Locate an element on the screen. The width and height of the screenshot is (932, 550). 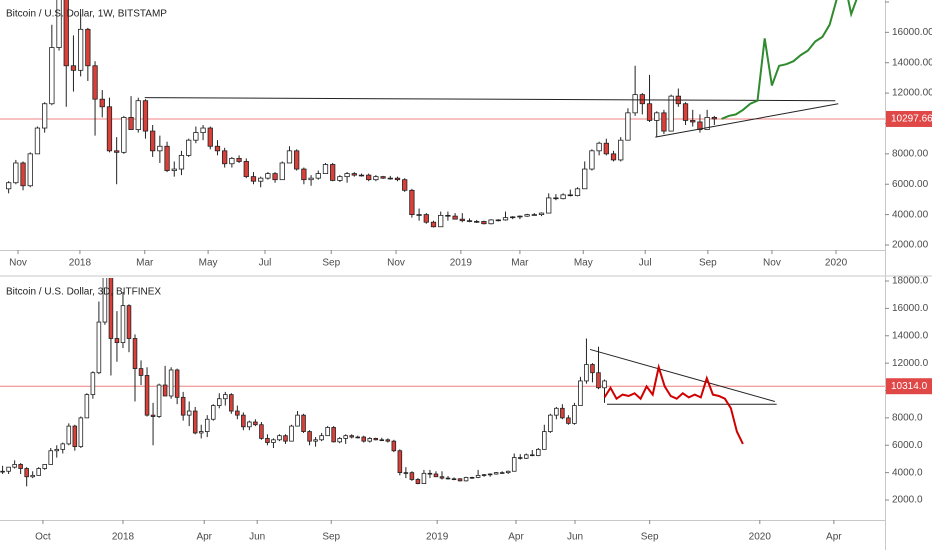
price-label: 10314.0 is located at coordinates (909, 386).